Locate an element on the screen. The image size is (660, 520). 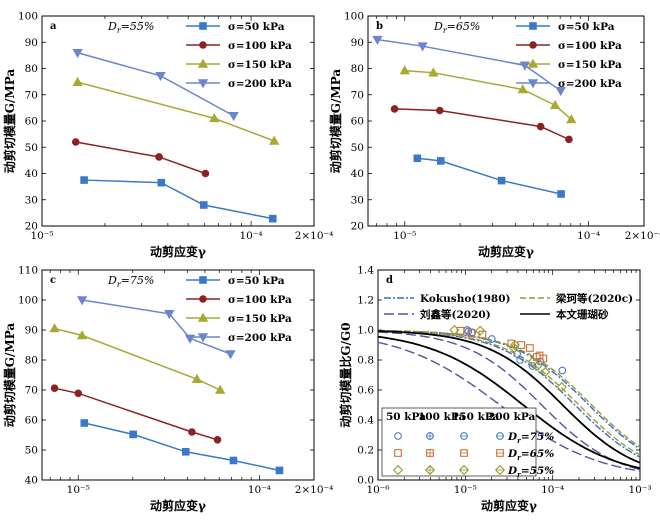
marker-legend-row-label: Dr=55% is located at coordinates (530, 472).